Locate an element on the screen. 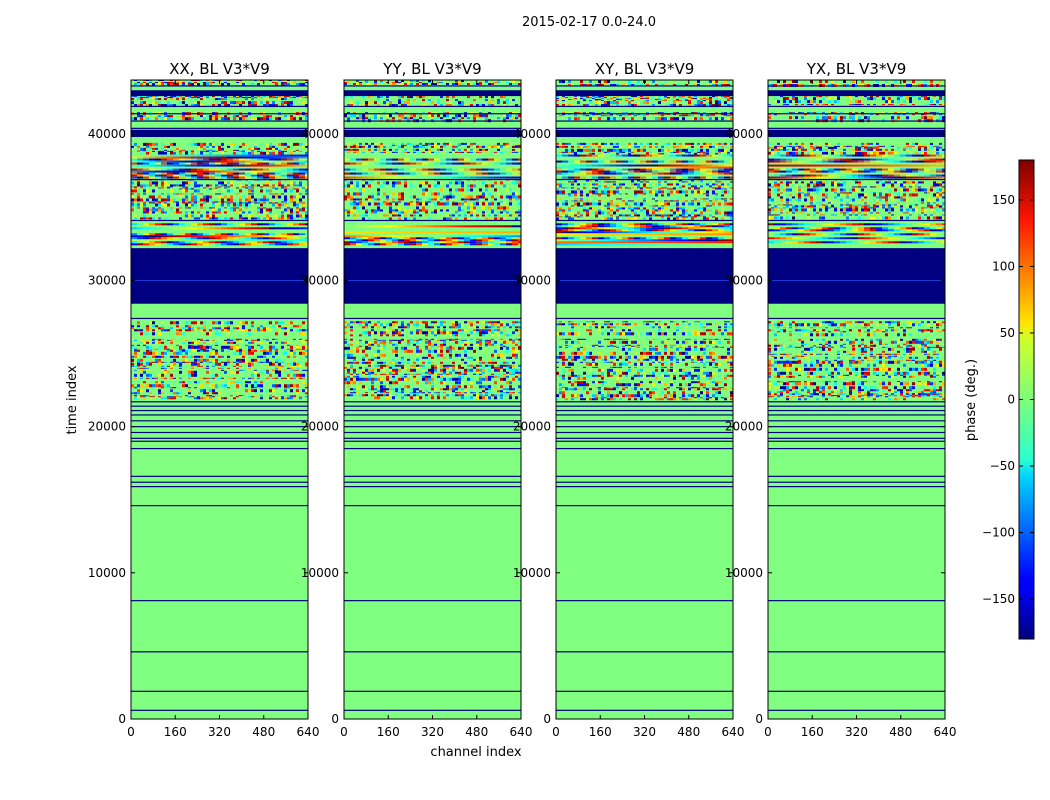  colorbar: −150 −100 −50 0 50 100 150 is located at coordinates (1008, 399).